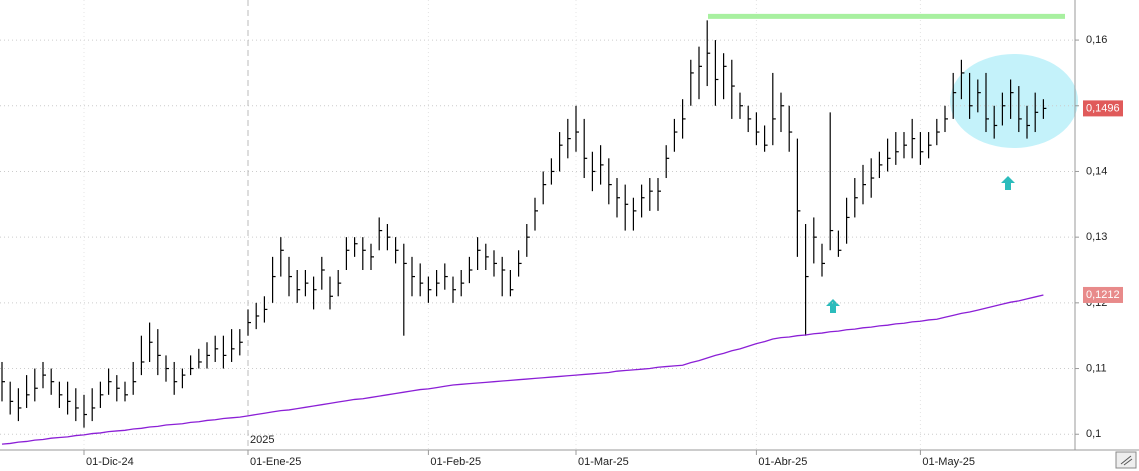  Describe the element at coordinates (948, 462) in the screenshot. I see `x-tick-label: 01-May-25` at that location.